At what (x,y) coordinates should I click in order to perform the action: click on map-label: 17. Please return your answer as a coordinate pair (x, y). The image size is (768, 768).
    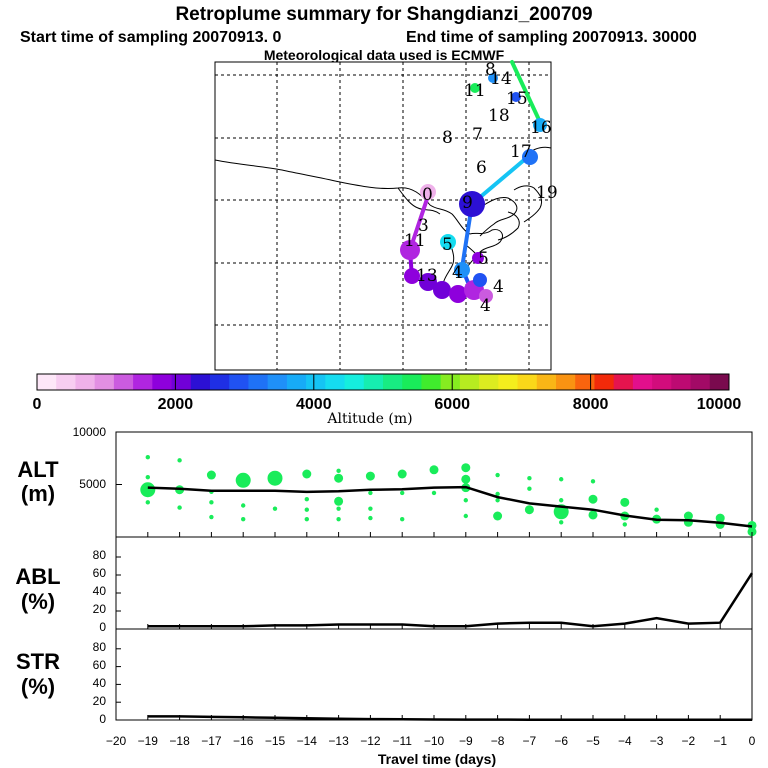
    Looking at the image, I should click on (521, 152).